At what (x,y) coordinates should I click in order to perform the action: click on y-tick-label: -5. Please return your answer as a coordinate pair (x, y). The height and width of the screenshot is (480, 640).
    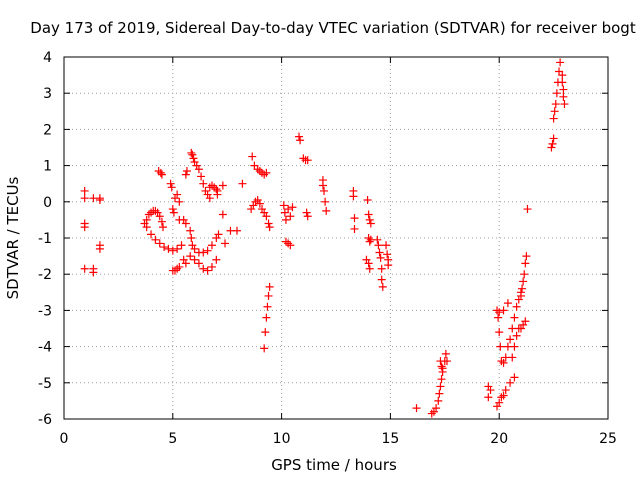
    Looking at the image, I should click on (45, 384).